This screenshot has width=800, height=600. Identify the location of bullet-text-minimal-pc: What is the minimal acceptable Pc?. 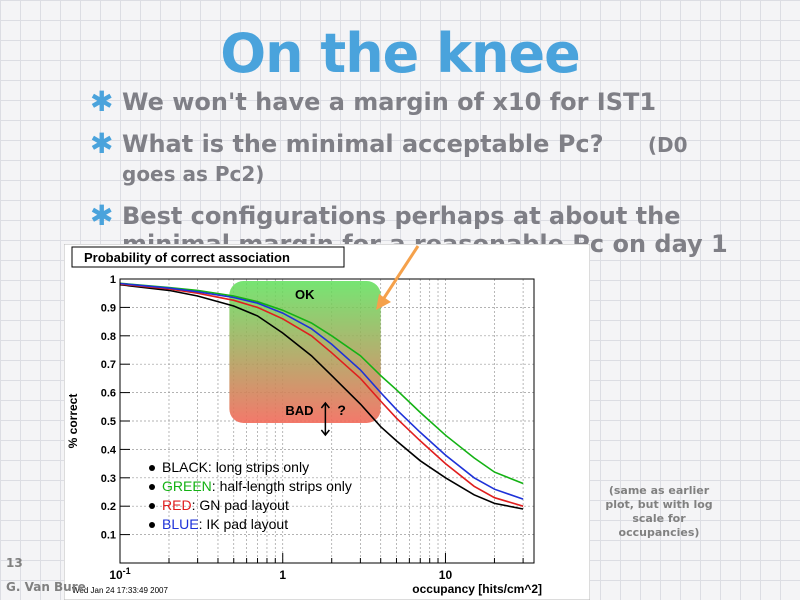
(363, 144).